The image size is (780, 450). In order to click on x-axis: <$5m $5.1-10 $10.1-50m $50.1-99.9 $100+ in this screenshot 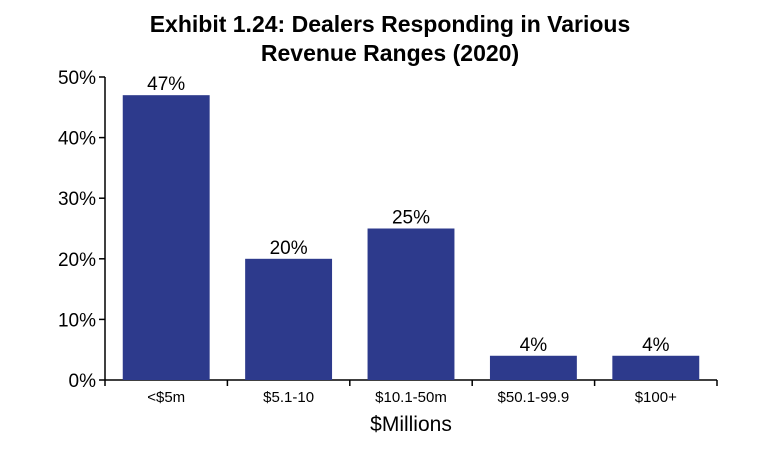, I will do `click(411, 392)`.